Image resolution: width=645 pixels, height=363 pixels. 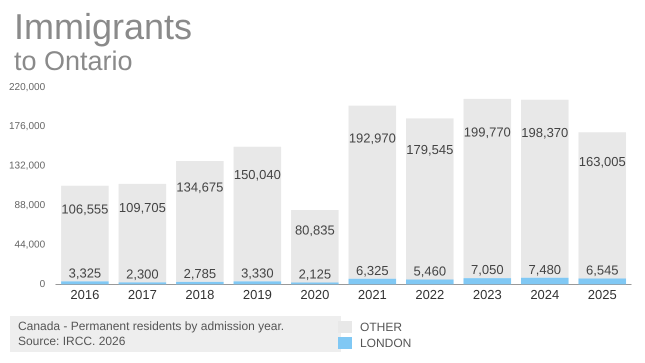 What do you see at coordinates (142, 207) in the screenshot?
I see `data-label: 109,705` at bounding box center [142, 207].